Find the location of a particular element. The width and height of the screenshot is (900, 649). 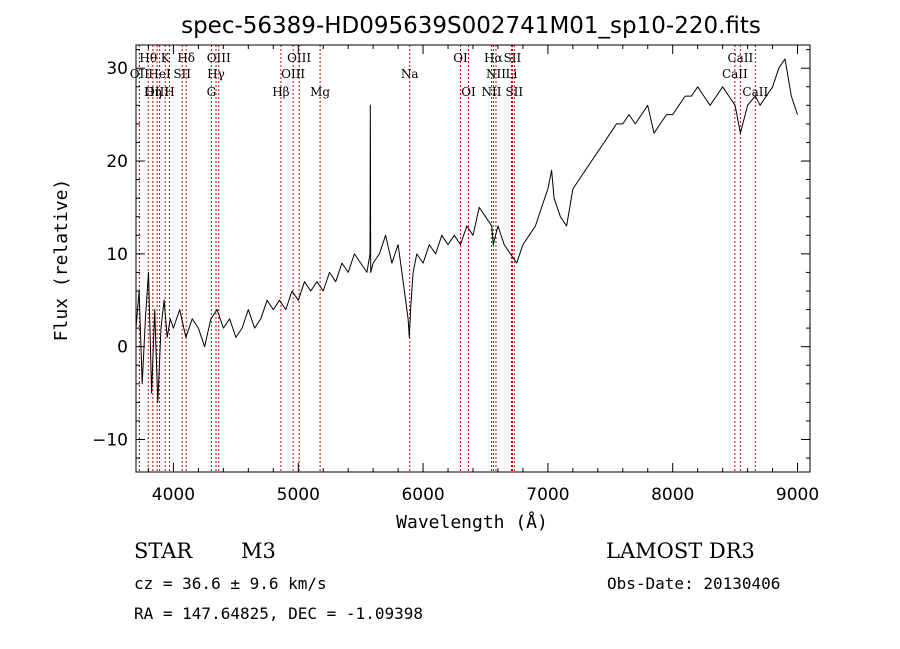

x-tick-label: 6000 is located at coordinates (422, 495).